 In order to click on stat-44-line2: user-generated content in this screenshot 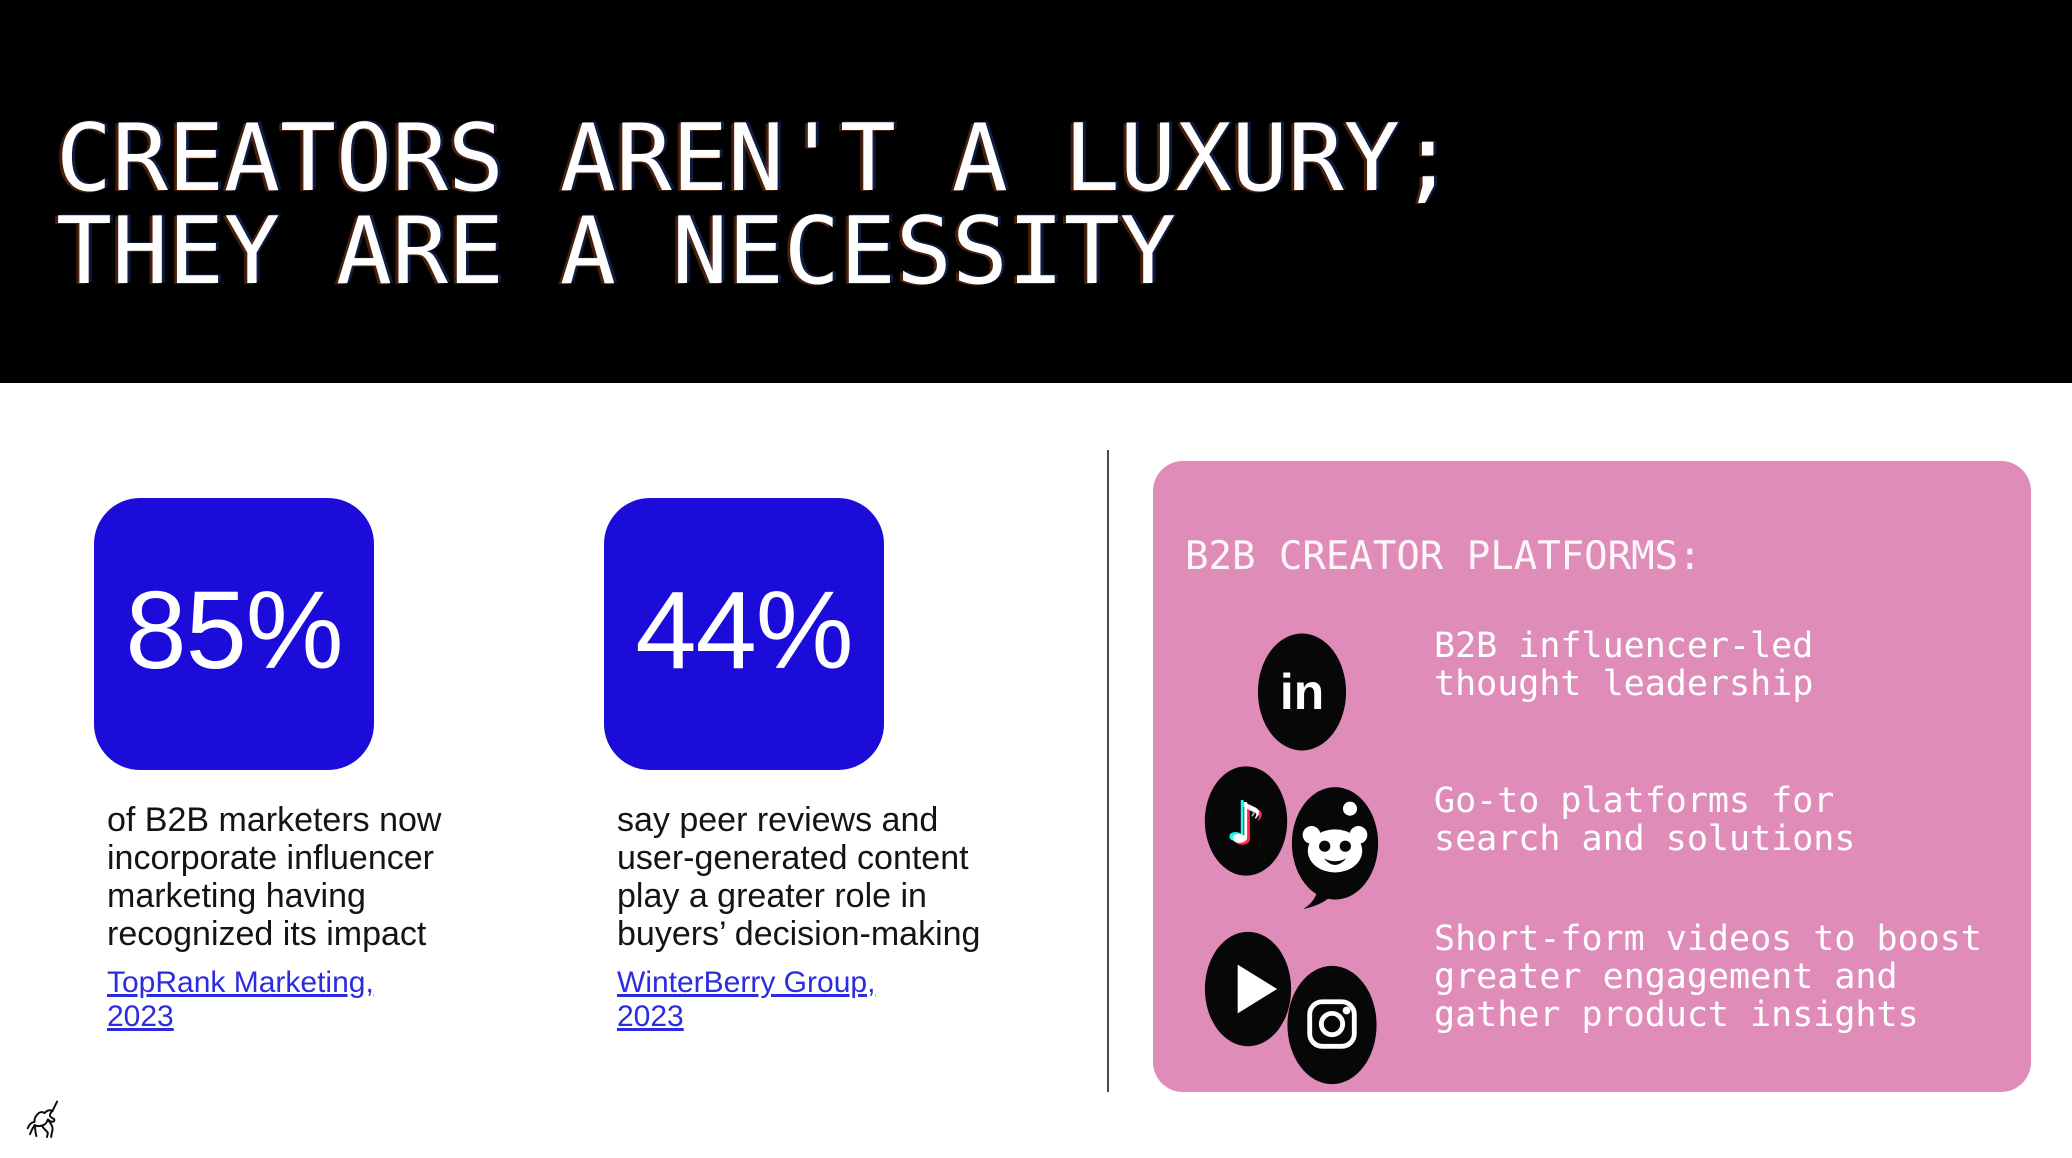, I will do `click(793, 858)`.